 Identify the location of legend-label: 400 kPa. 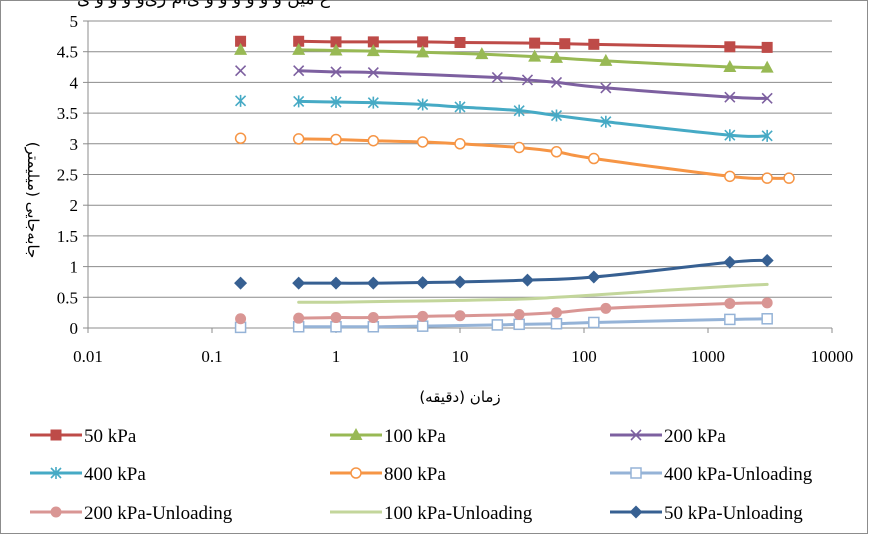
(115, 474).